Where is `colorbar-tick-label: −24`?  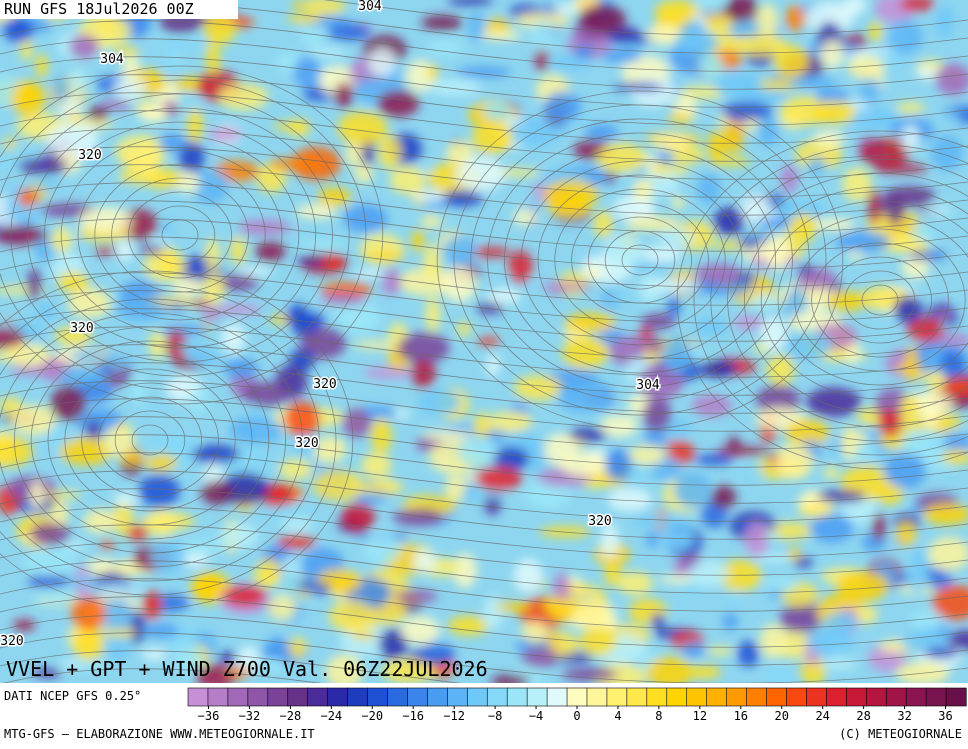 colorbar-tick-label: −24 is located at coordinates (331, 716).